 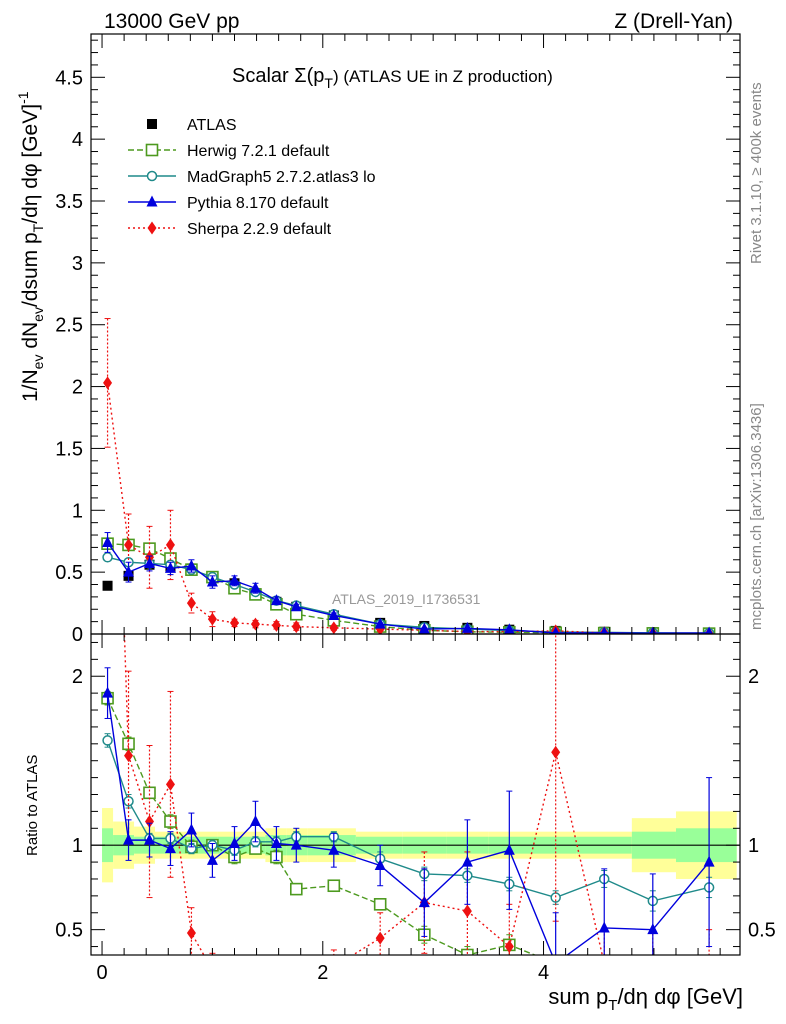 I want to click on main-point-madgraph, so click(x=107, y=557).